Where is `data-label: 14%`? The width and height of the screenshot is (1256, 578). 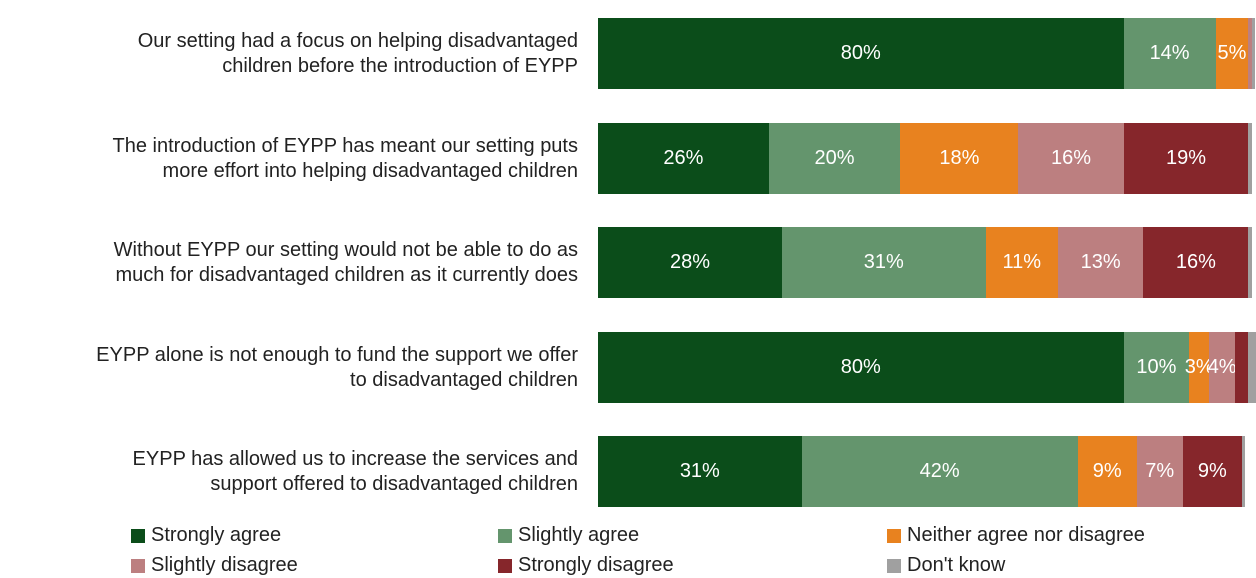
data-label: 14% is located at coordinates (1169, 53).